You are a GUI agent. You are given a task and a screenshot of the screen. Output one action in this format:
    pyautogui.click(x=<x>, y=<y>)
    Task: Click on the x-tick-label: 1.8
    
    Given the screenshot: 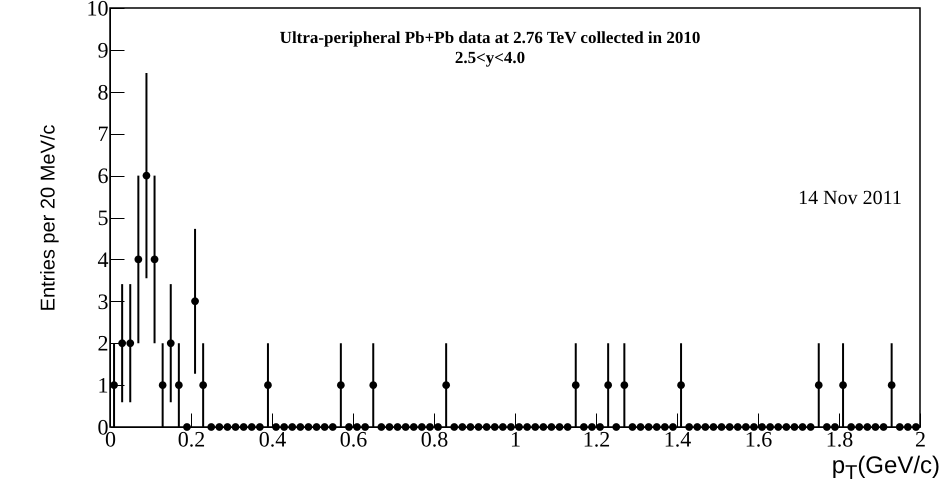 What is the action you would take?
    pyautogui.click(x=840, y=439)
    